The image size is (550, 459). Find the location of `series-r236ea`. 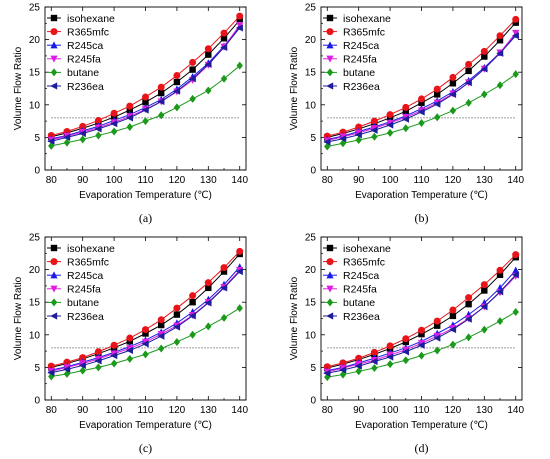

series-r236ea is located at coordinates (145, 84).